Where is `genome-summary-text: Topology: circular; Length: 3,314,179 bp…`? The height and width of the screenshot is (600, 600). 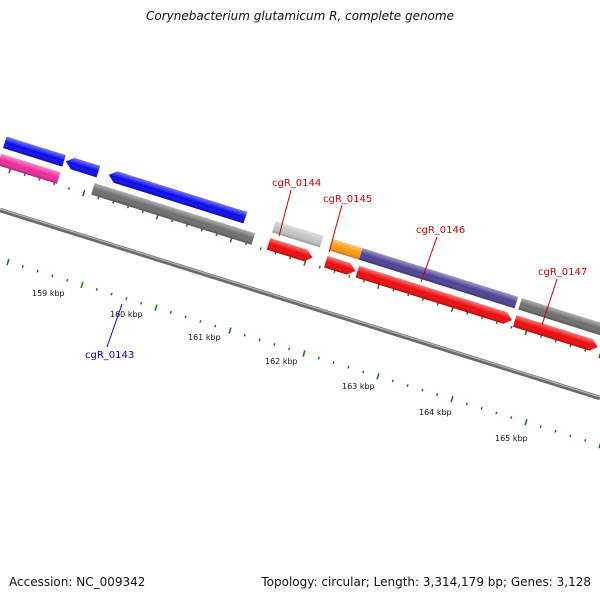
genome-summary-text: Topology: circular; Length: 3,314,179 bp… is located at coordinates (426, 582).